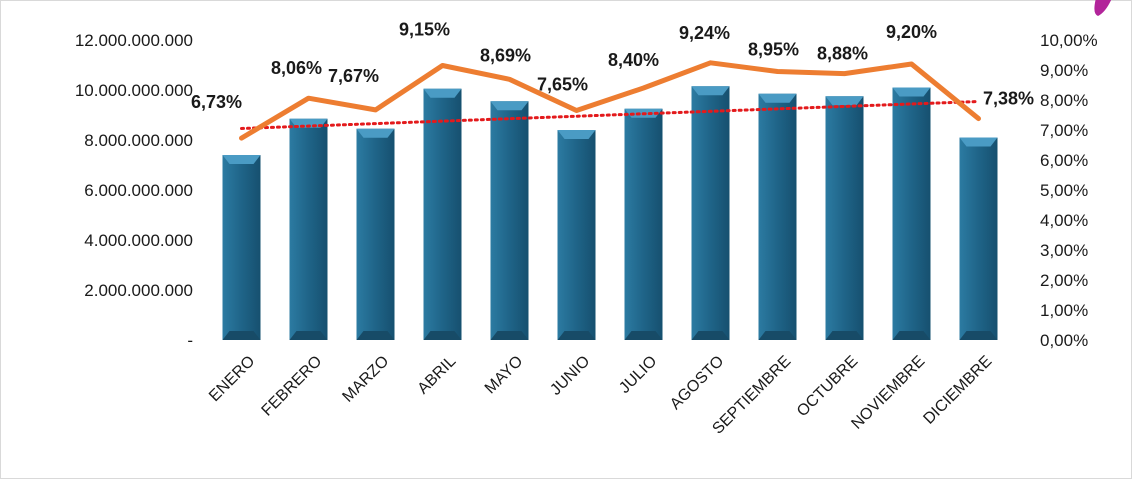  I want to click on data-label-octubre: 8,88%, so click(842, 54).